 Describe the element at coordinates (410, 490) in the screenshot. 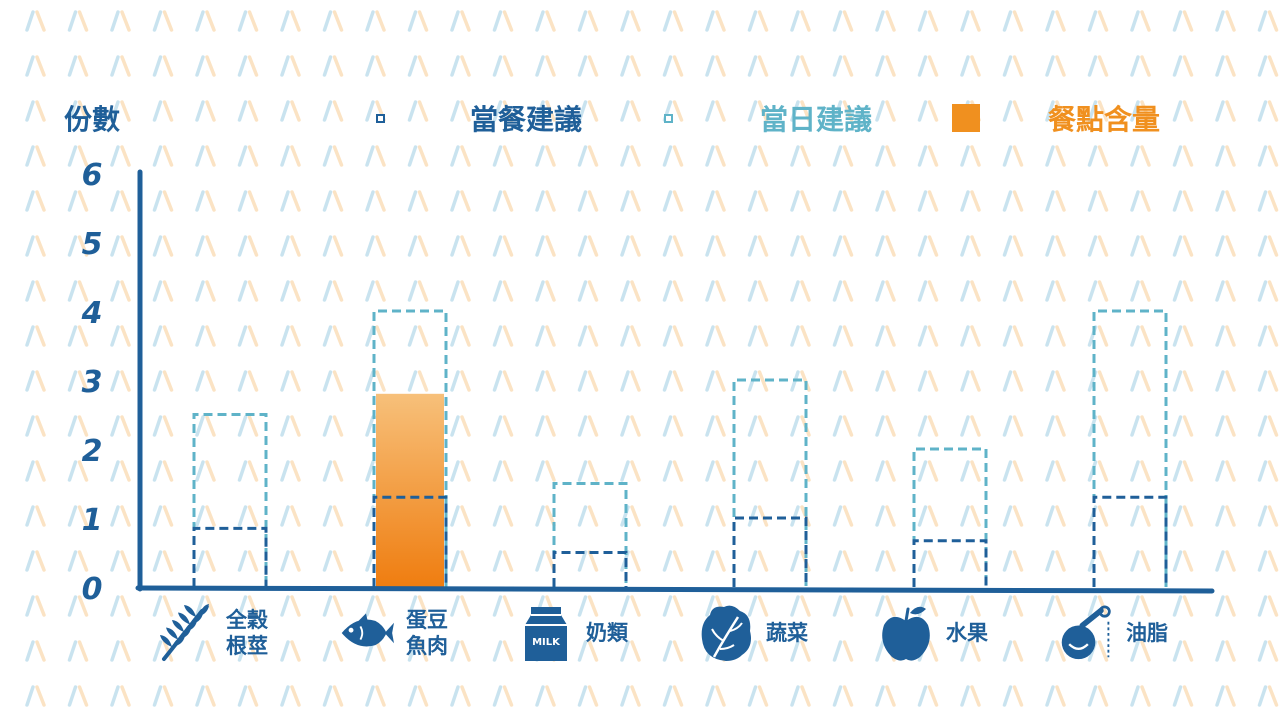

I see `bar-meal-content` at that location.